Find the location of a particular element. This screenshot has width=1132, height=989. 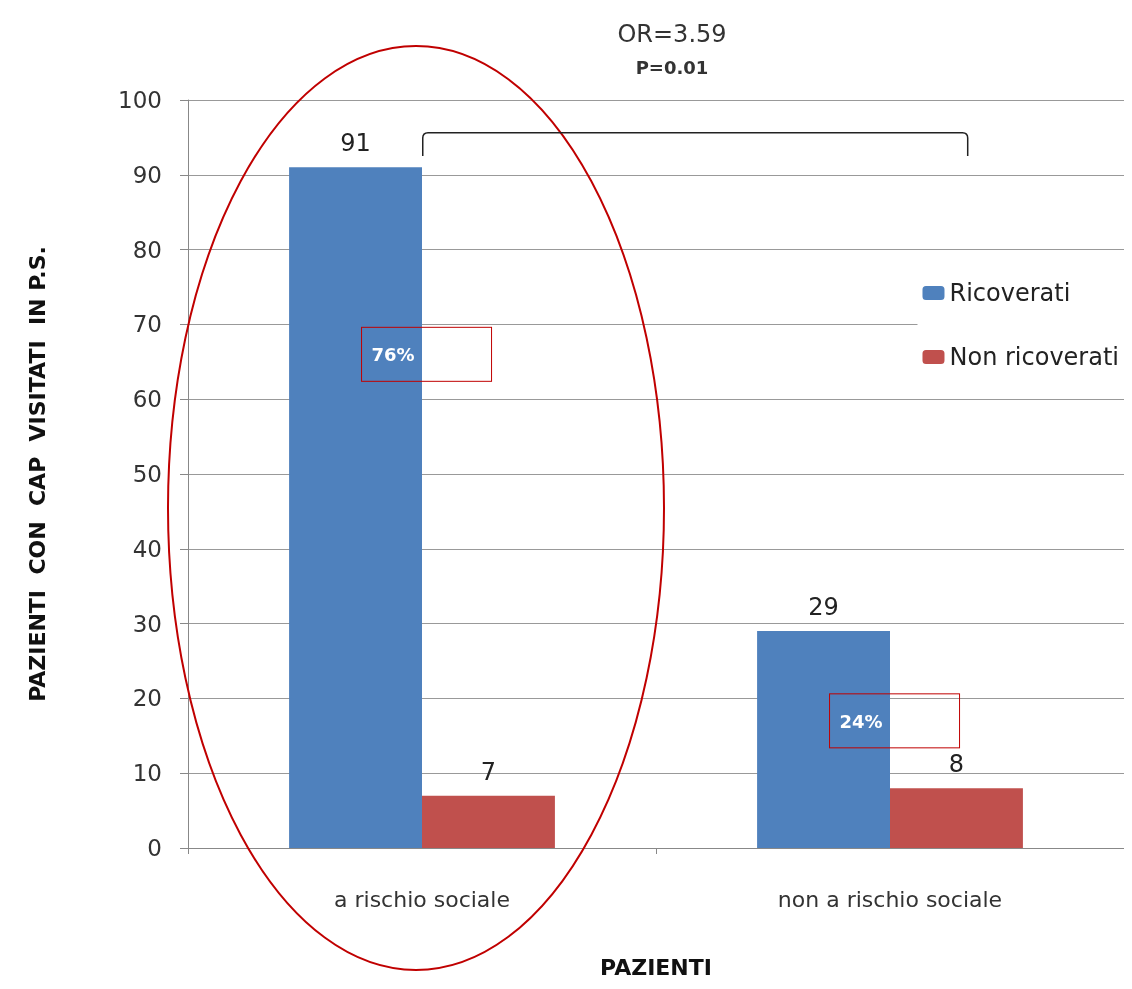

legend-label: Ricoverati is located at coordinates (1010, 293).